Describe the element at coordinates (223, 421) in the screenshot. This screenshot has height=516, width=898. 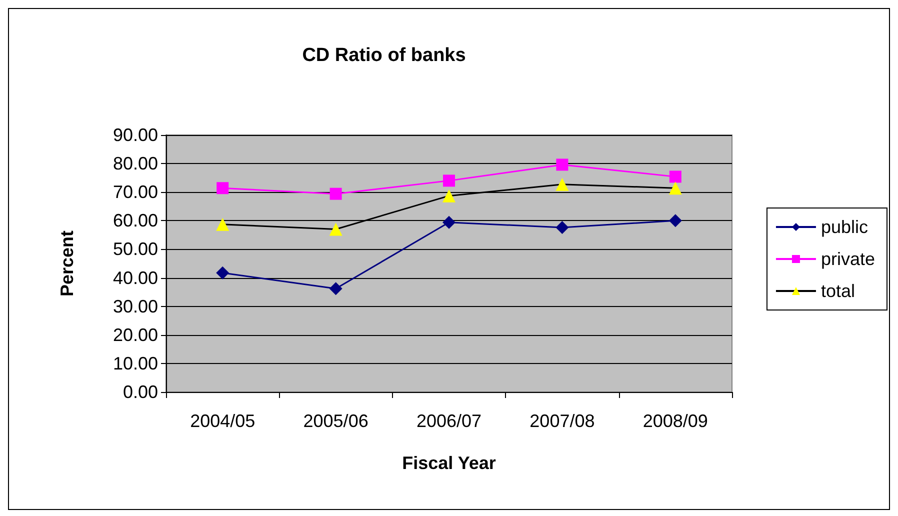
I see `x-tick-label: 2004/05` at that location.